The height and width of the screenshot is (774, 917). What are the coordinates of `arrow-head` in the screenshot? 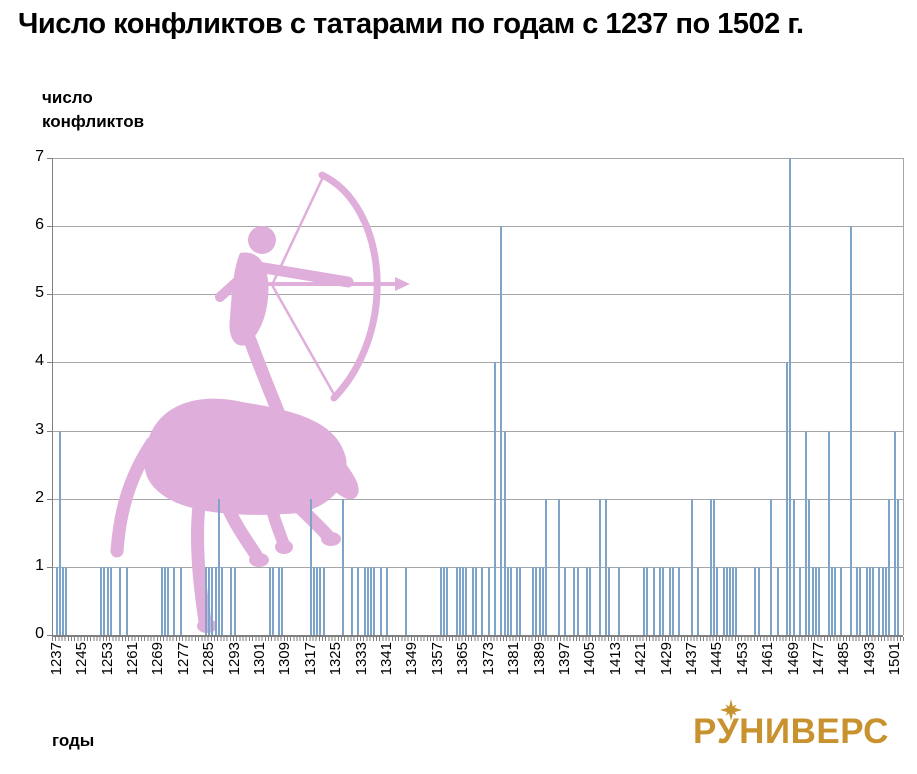 It's located at (402, 284).